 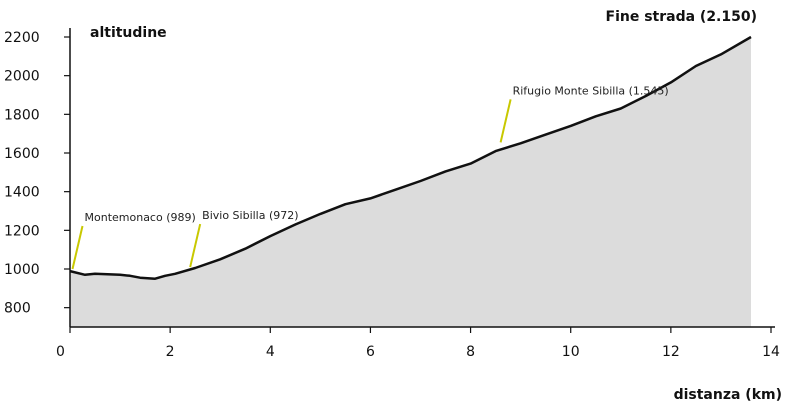 What do you see at coordinates (470, 352) in the screenshot?
I see `x-tick-label: 8` at bounding box center [470, 352].